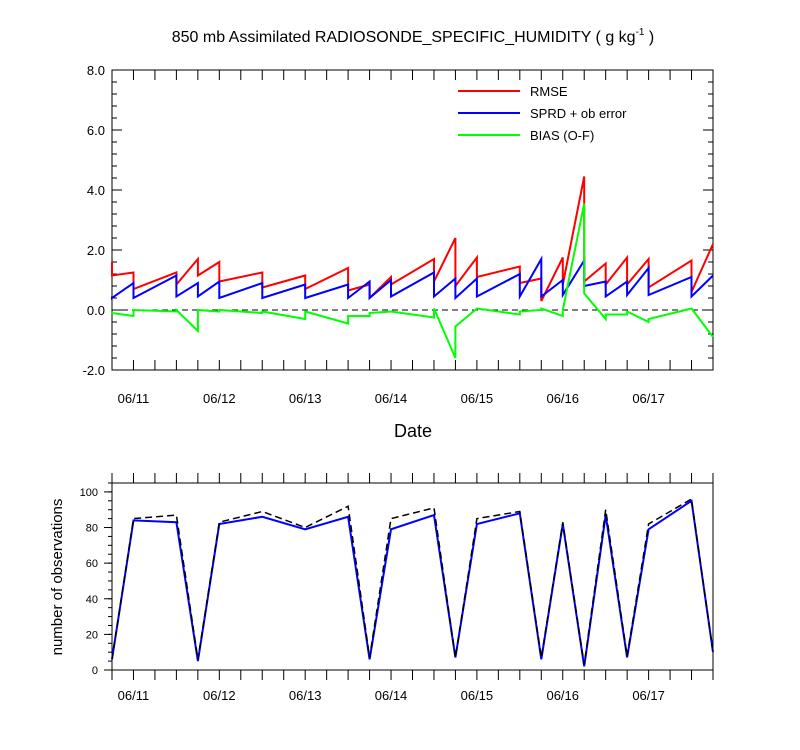  What do you see at coordinates (92, 564) in the screenshot?
I see `y-tick-label: 60` at bounding box center [92, 564].